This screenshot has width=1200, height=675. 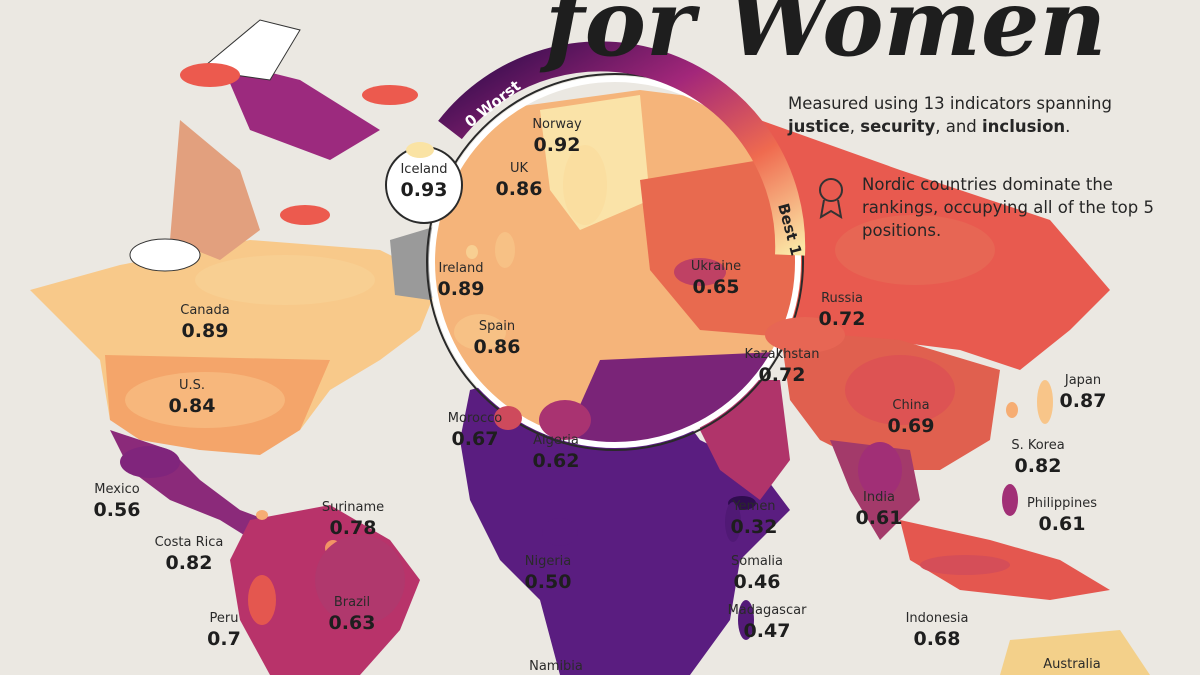 What do you see at coordinates (782, 354) in the screenshot?
I see `country-name: Kazakhstan` at bounding box center [782, 354].